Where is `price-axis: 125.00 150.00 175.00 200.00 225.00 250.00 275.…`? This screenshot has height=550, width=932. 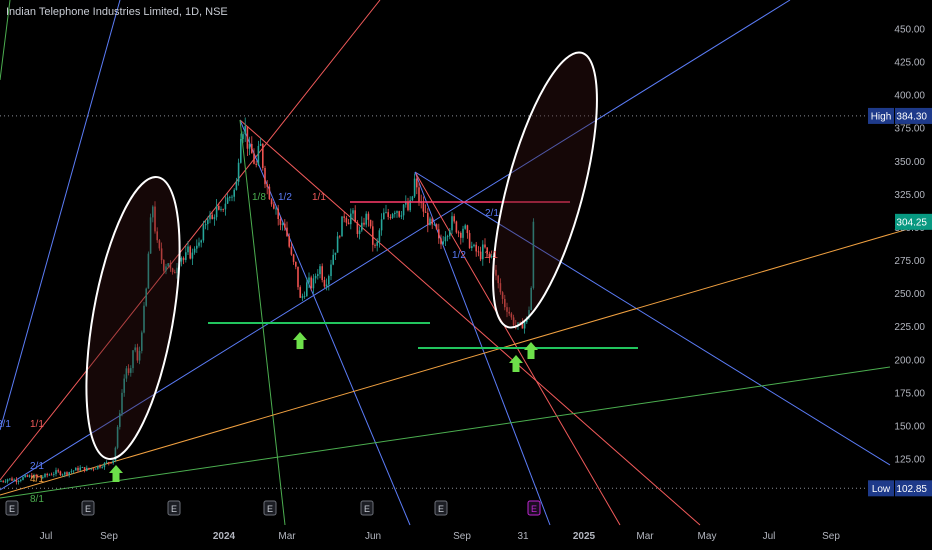
price-axis: 125.00 150.00 175.00 200.00 225.00 250.00 275.… is located at coordinates (900, 261).